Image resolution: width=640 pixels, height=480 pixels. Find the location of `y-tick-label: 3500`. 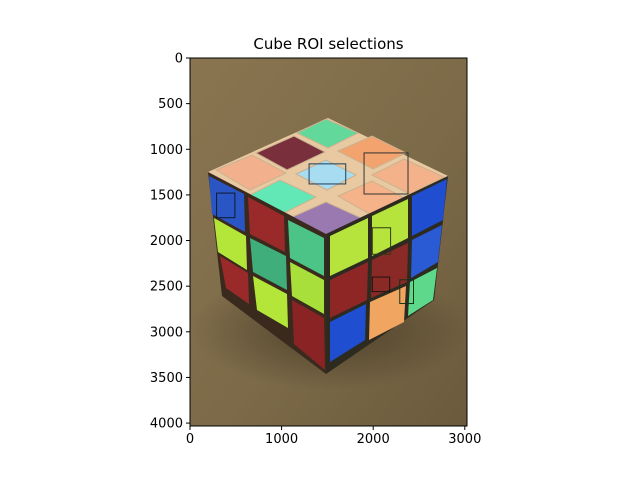

y-tick-label: 3500 is located at coordinates (166, 378).